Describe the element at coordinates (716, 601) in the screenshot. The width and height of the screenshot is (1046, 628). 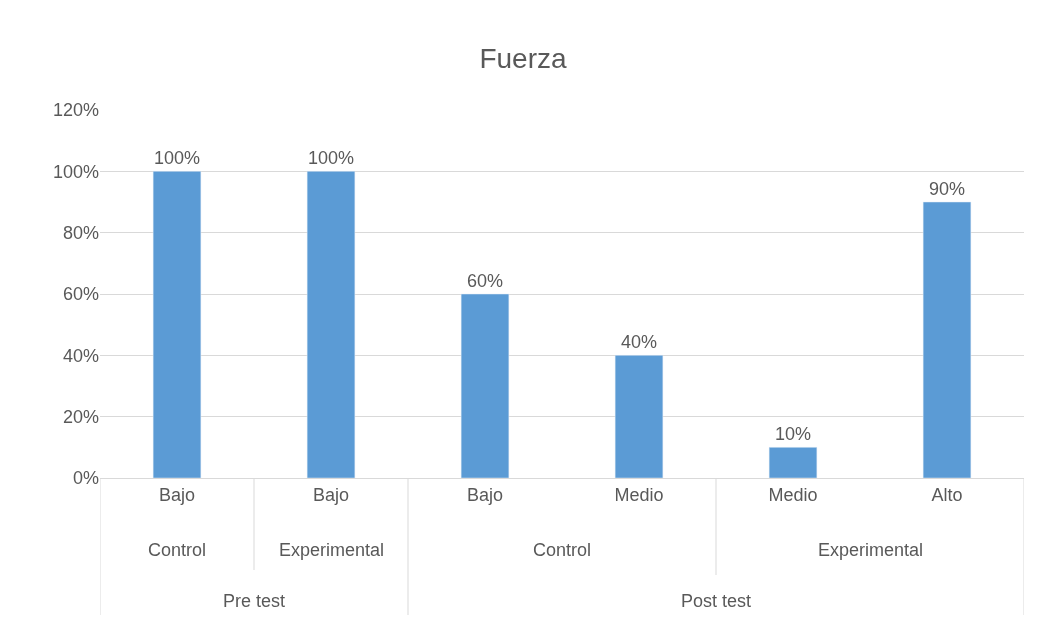
I see `text: Post test` at that location.